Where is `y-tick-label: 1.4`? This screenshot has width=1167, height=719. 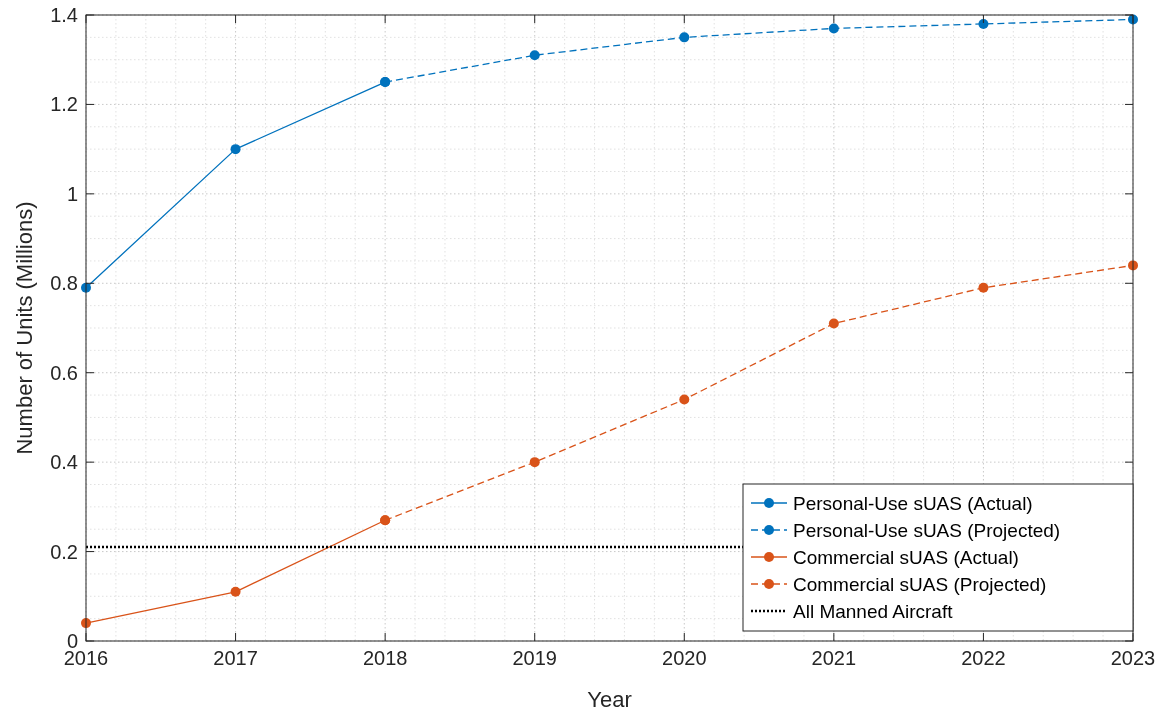 y-tick-label: 1.4 is located at coordinates (64, 15).